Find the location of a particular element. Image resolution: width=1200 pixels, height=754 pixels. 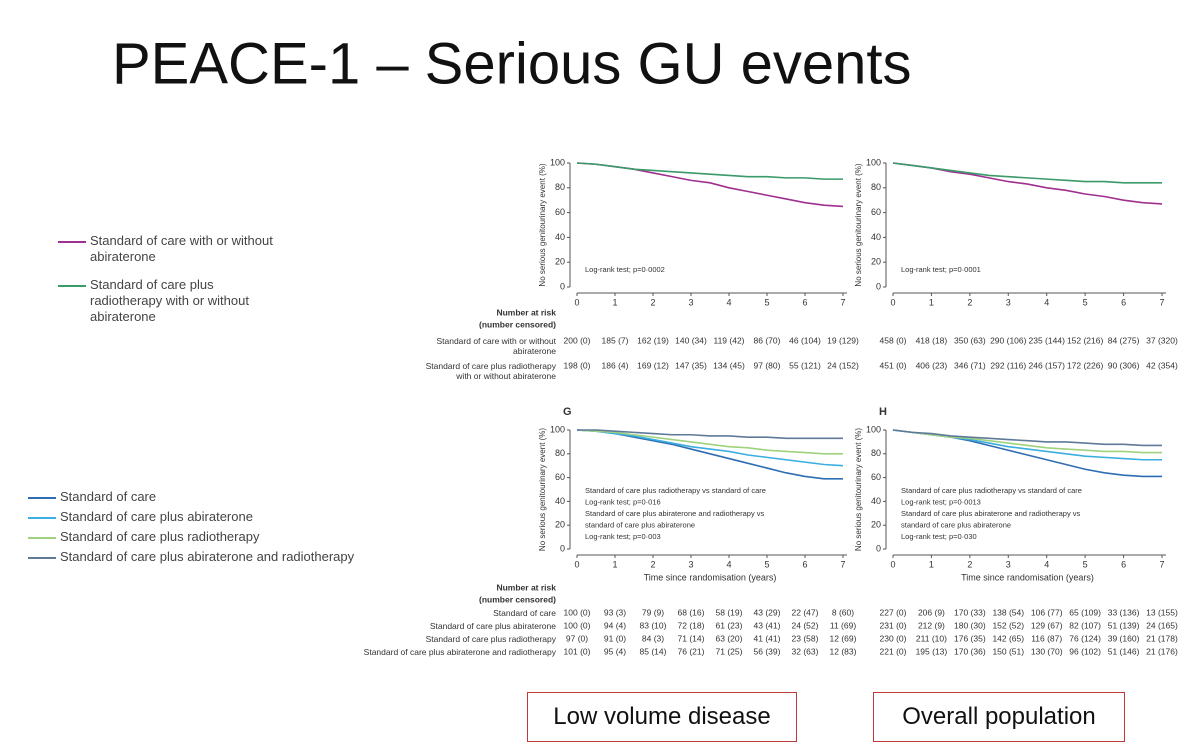

panel-letter: G is located at coordinates (567, 412).